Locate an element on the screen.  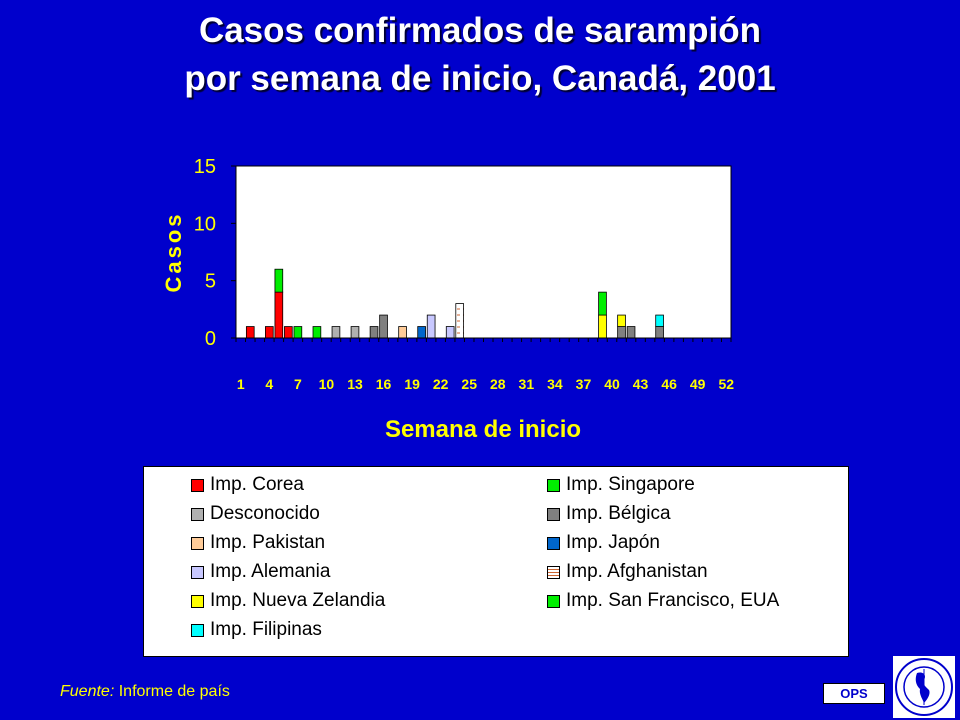
legend-item: Imp. Corea is located at coordinates (247, 485).